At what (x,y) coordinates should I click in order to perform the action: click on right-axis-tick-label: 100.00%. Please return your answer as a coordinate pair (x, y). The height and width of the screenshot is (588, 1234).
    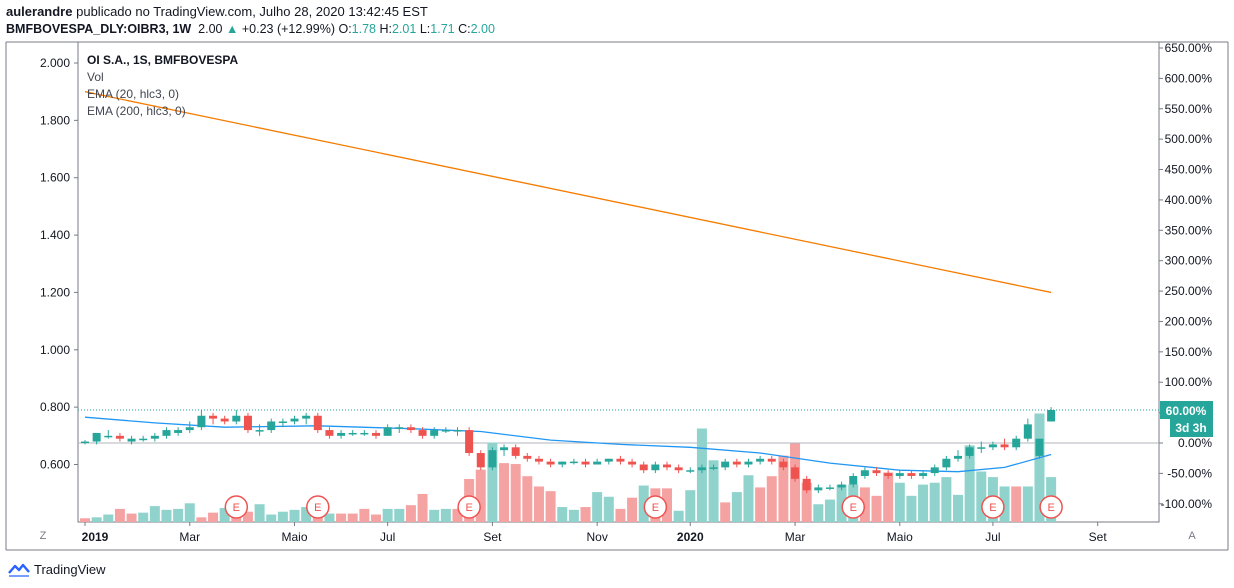
    Looking at the image, I should click on (1189, 382).